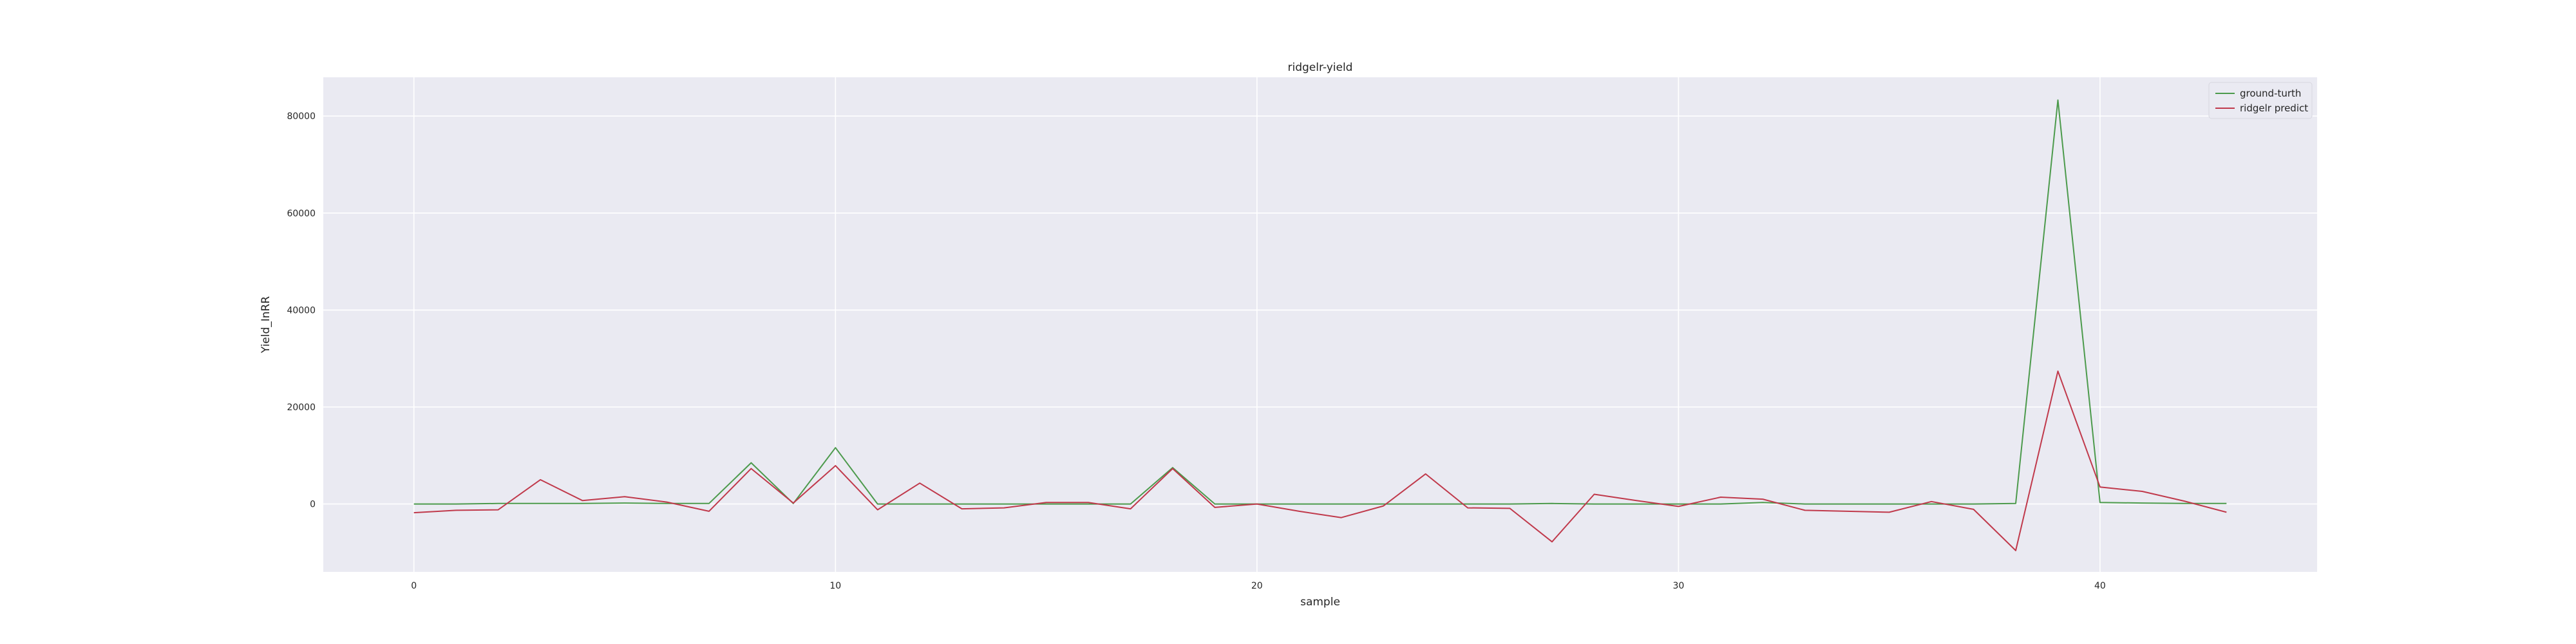 The height and width of the screenshot is (644, 2576). I want to click on y-tick-label: 40000, so click(301, 310).